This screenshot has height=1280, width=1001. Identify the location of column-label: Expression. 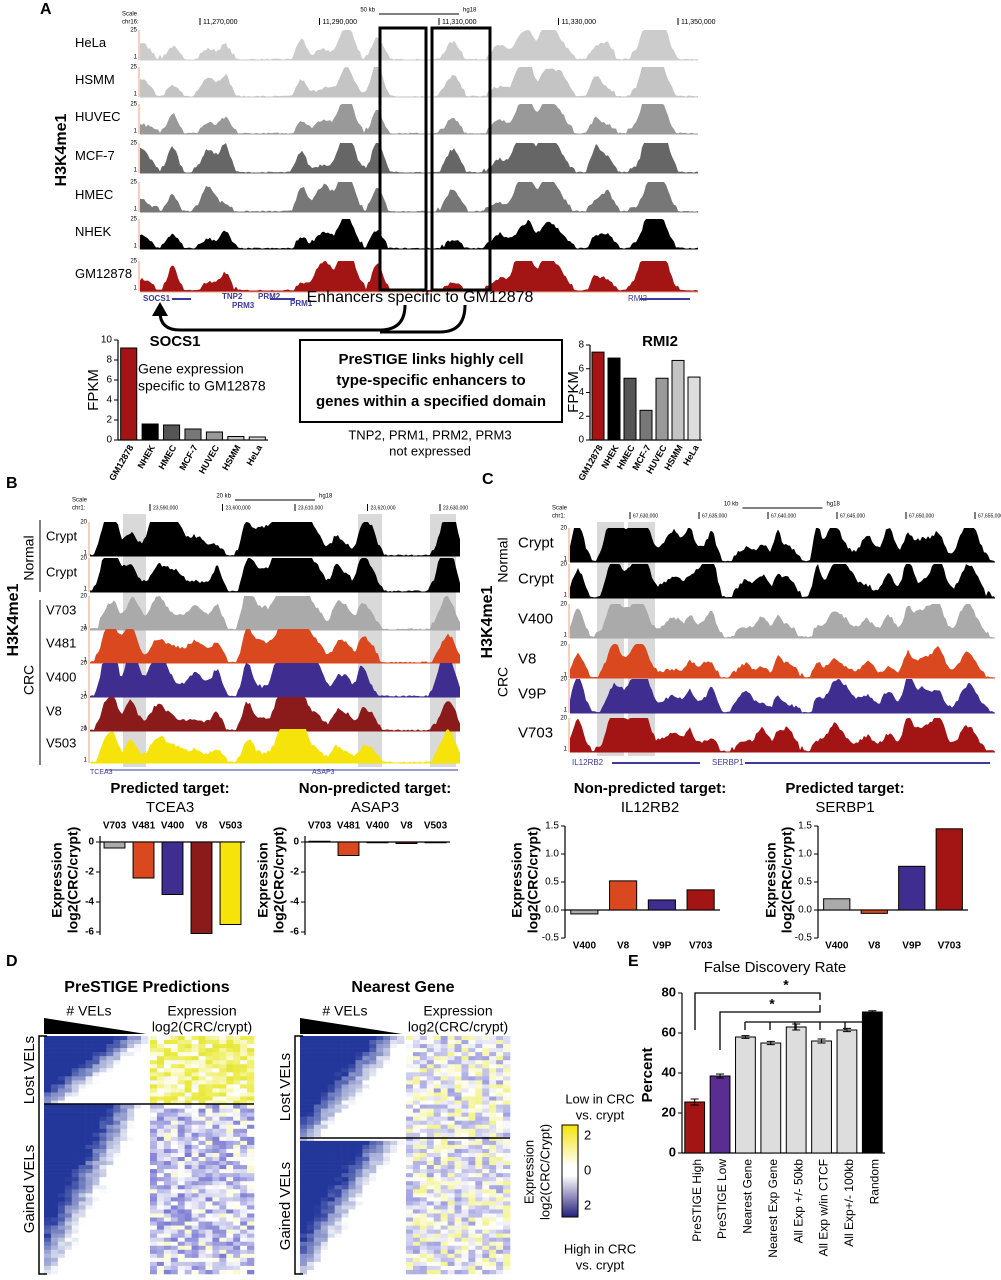
(457, 1011).